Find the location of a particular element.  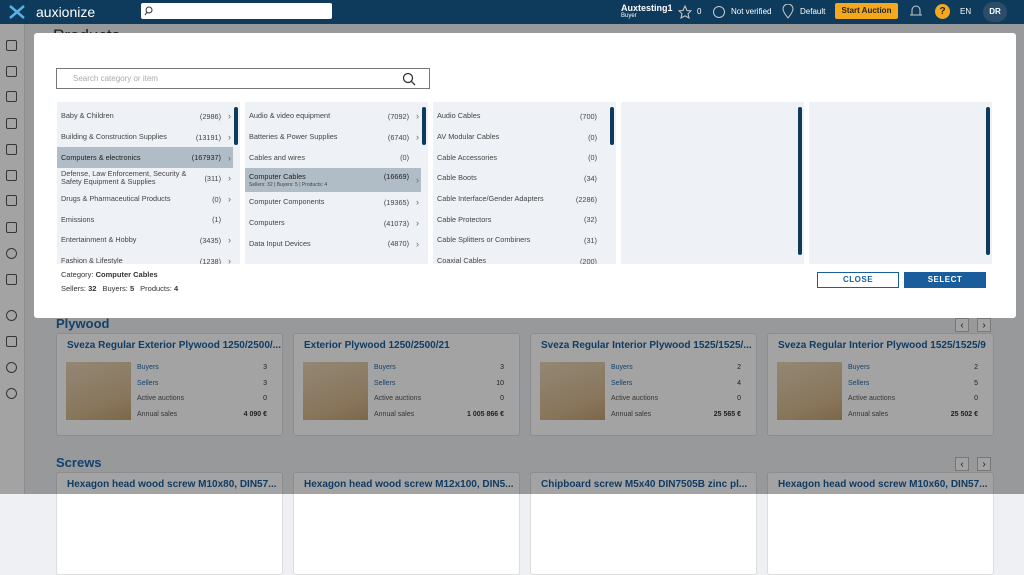

category-row: Entertainment & Hobby (3435) › is located at coordinates (145, 240).